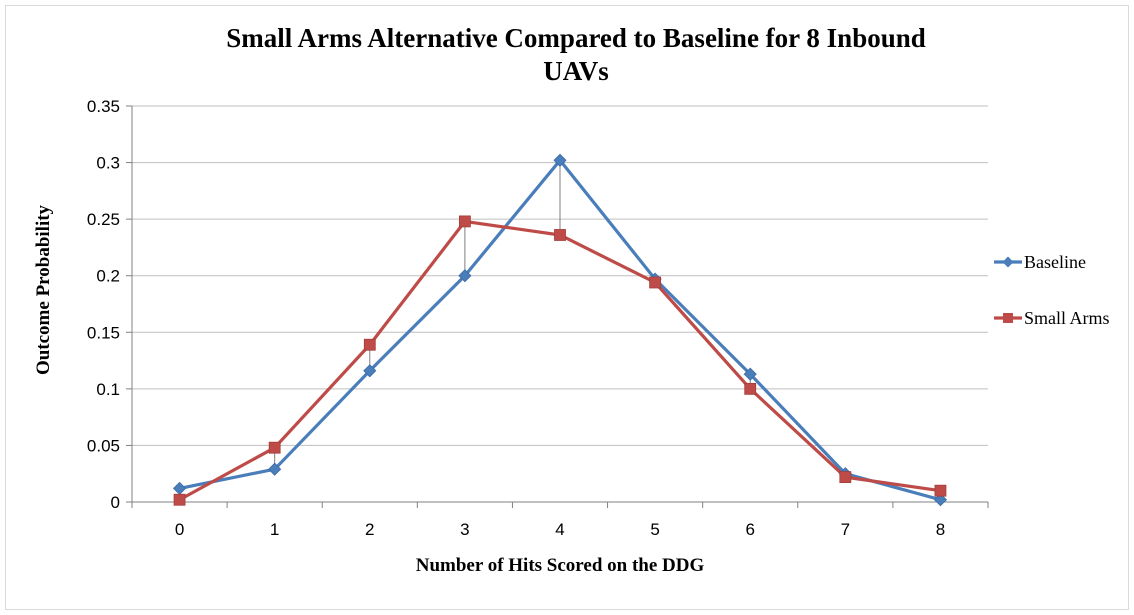  What do you see at coordinates (369, 529) in the screenshot?
I see `x-tick-label: 2` at bounding box center [369, 529].